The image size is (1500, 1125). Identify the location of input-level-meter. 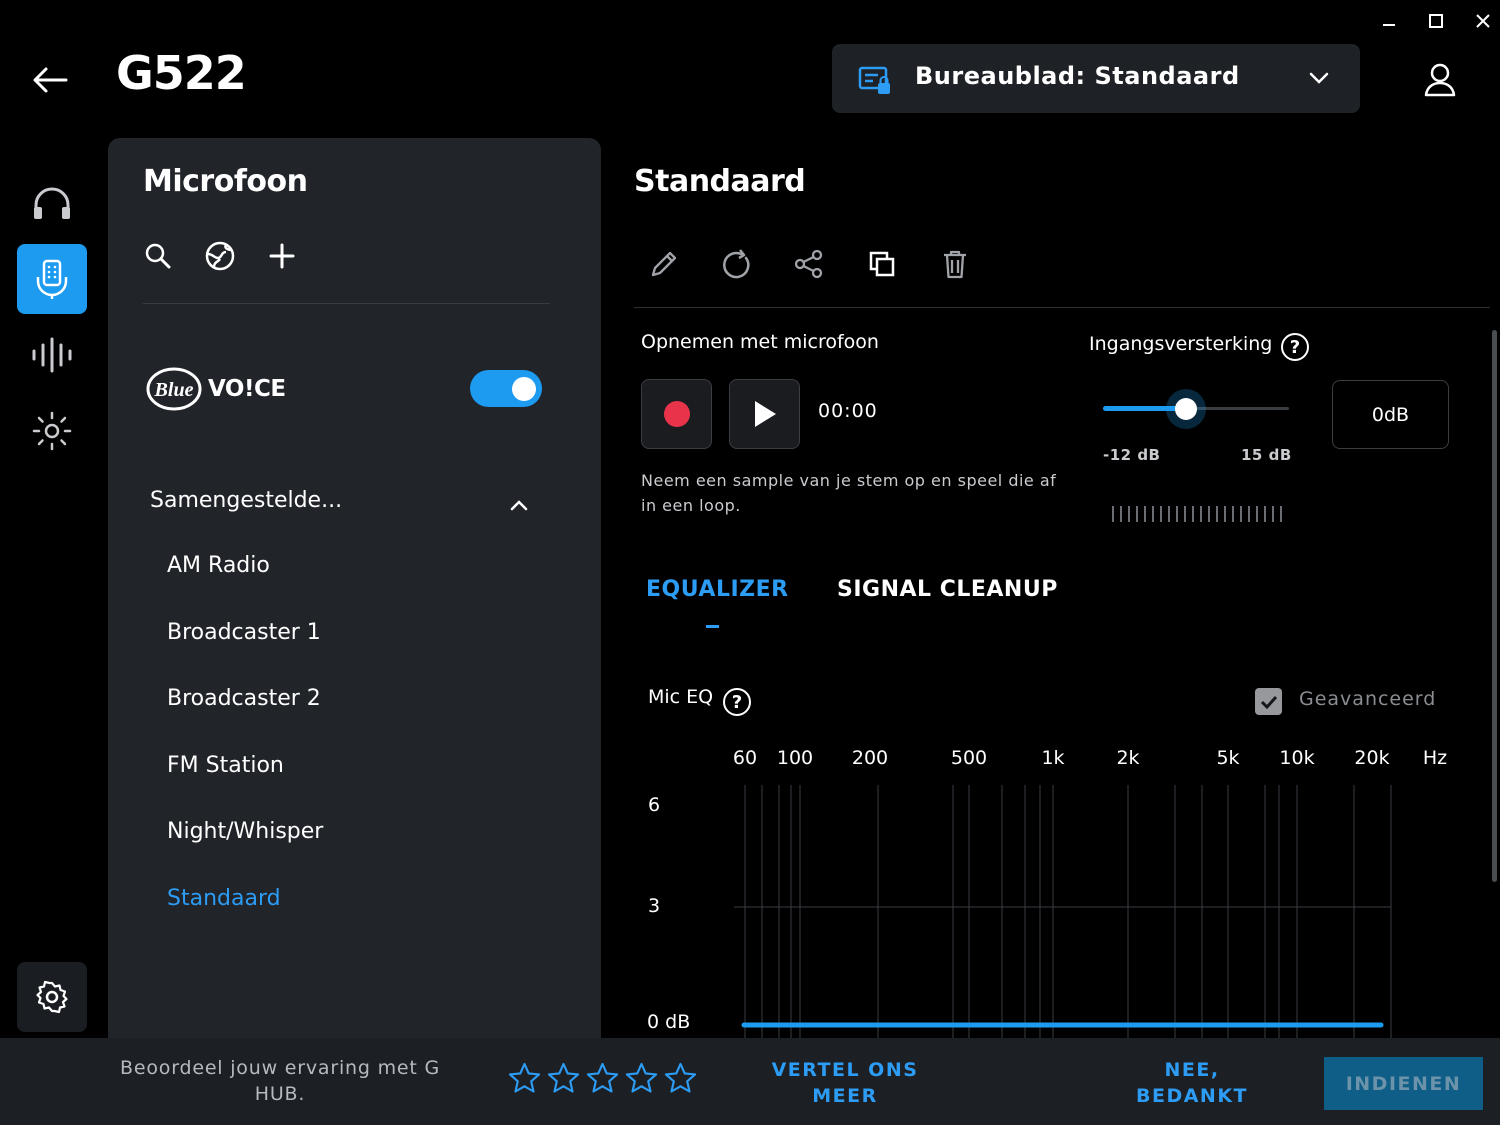
(1197, 514).